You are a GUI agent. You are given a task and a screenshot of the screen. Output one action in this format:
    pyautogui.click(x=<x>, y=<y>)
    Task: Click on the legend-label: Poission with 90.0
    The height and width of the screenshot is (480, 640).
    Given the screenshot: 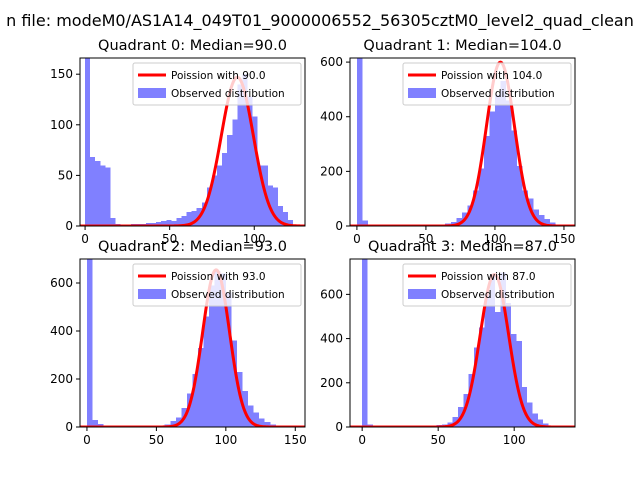 What is the action you would take?
    pyautogui.click(x=218, y=76)
    